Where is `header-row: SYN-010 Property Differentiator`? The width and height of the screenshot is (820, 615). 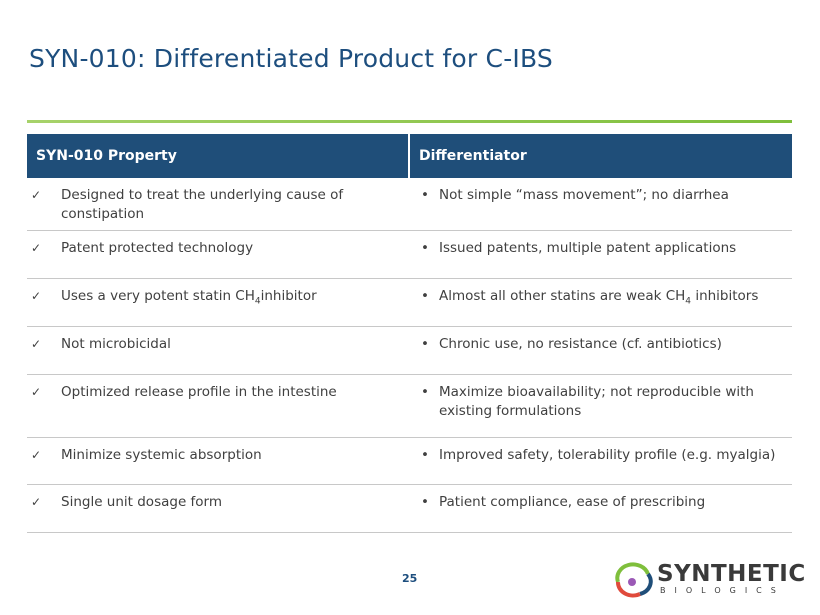 header-row: SYN-010 Property Differentiator is located at coordinates (409, 156).